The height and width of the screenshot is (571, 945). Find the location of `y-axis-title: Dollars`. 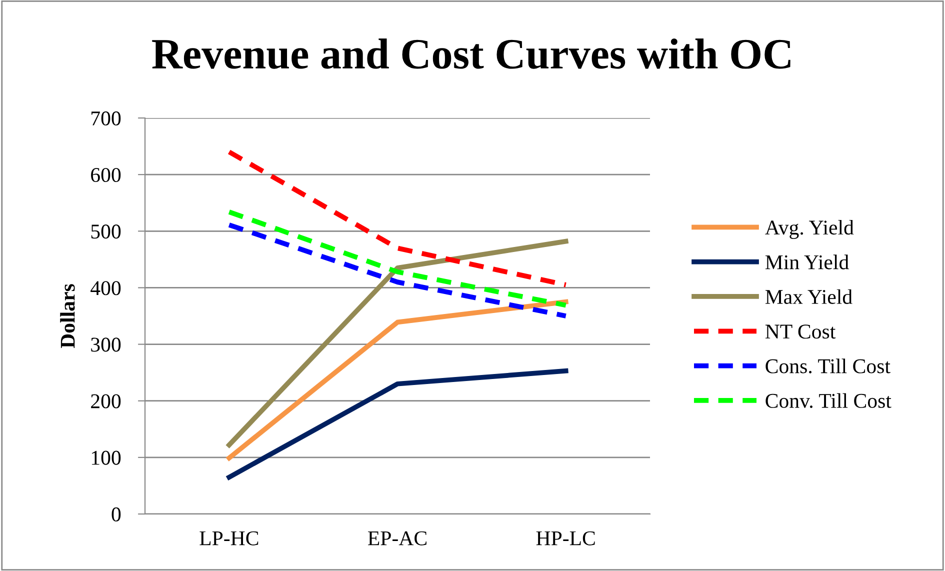

y-axis-title: Dollars is located at coordinates (67, 316).